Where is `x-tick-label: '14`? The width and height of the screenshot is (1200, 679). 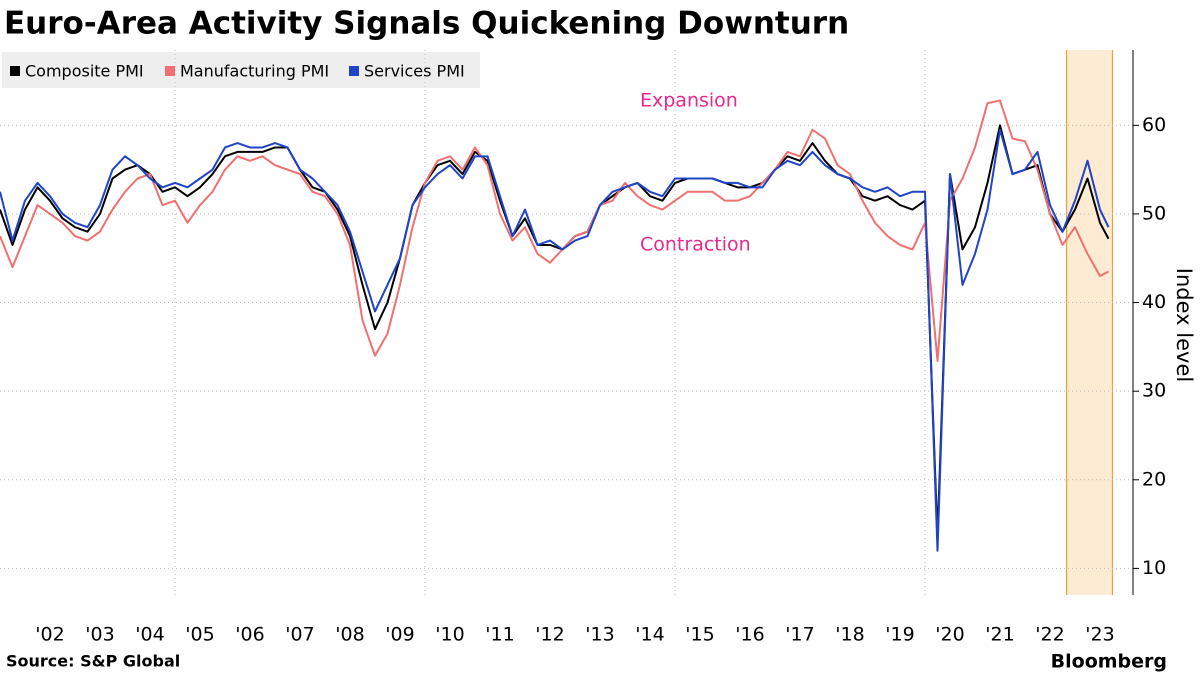 x-tick-label: '14 is located at coordinates (649, 635).